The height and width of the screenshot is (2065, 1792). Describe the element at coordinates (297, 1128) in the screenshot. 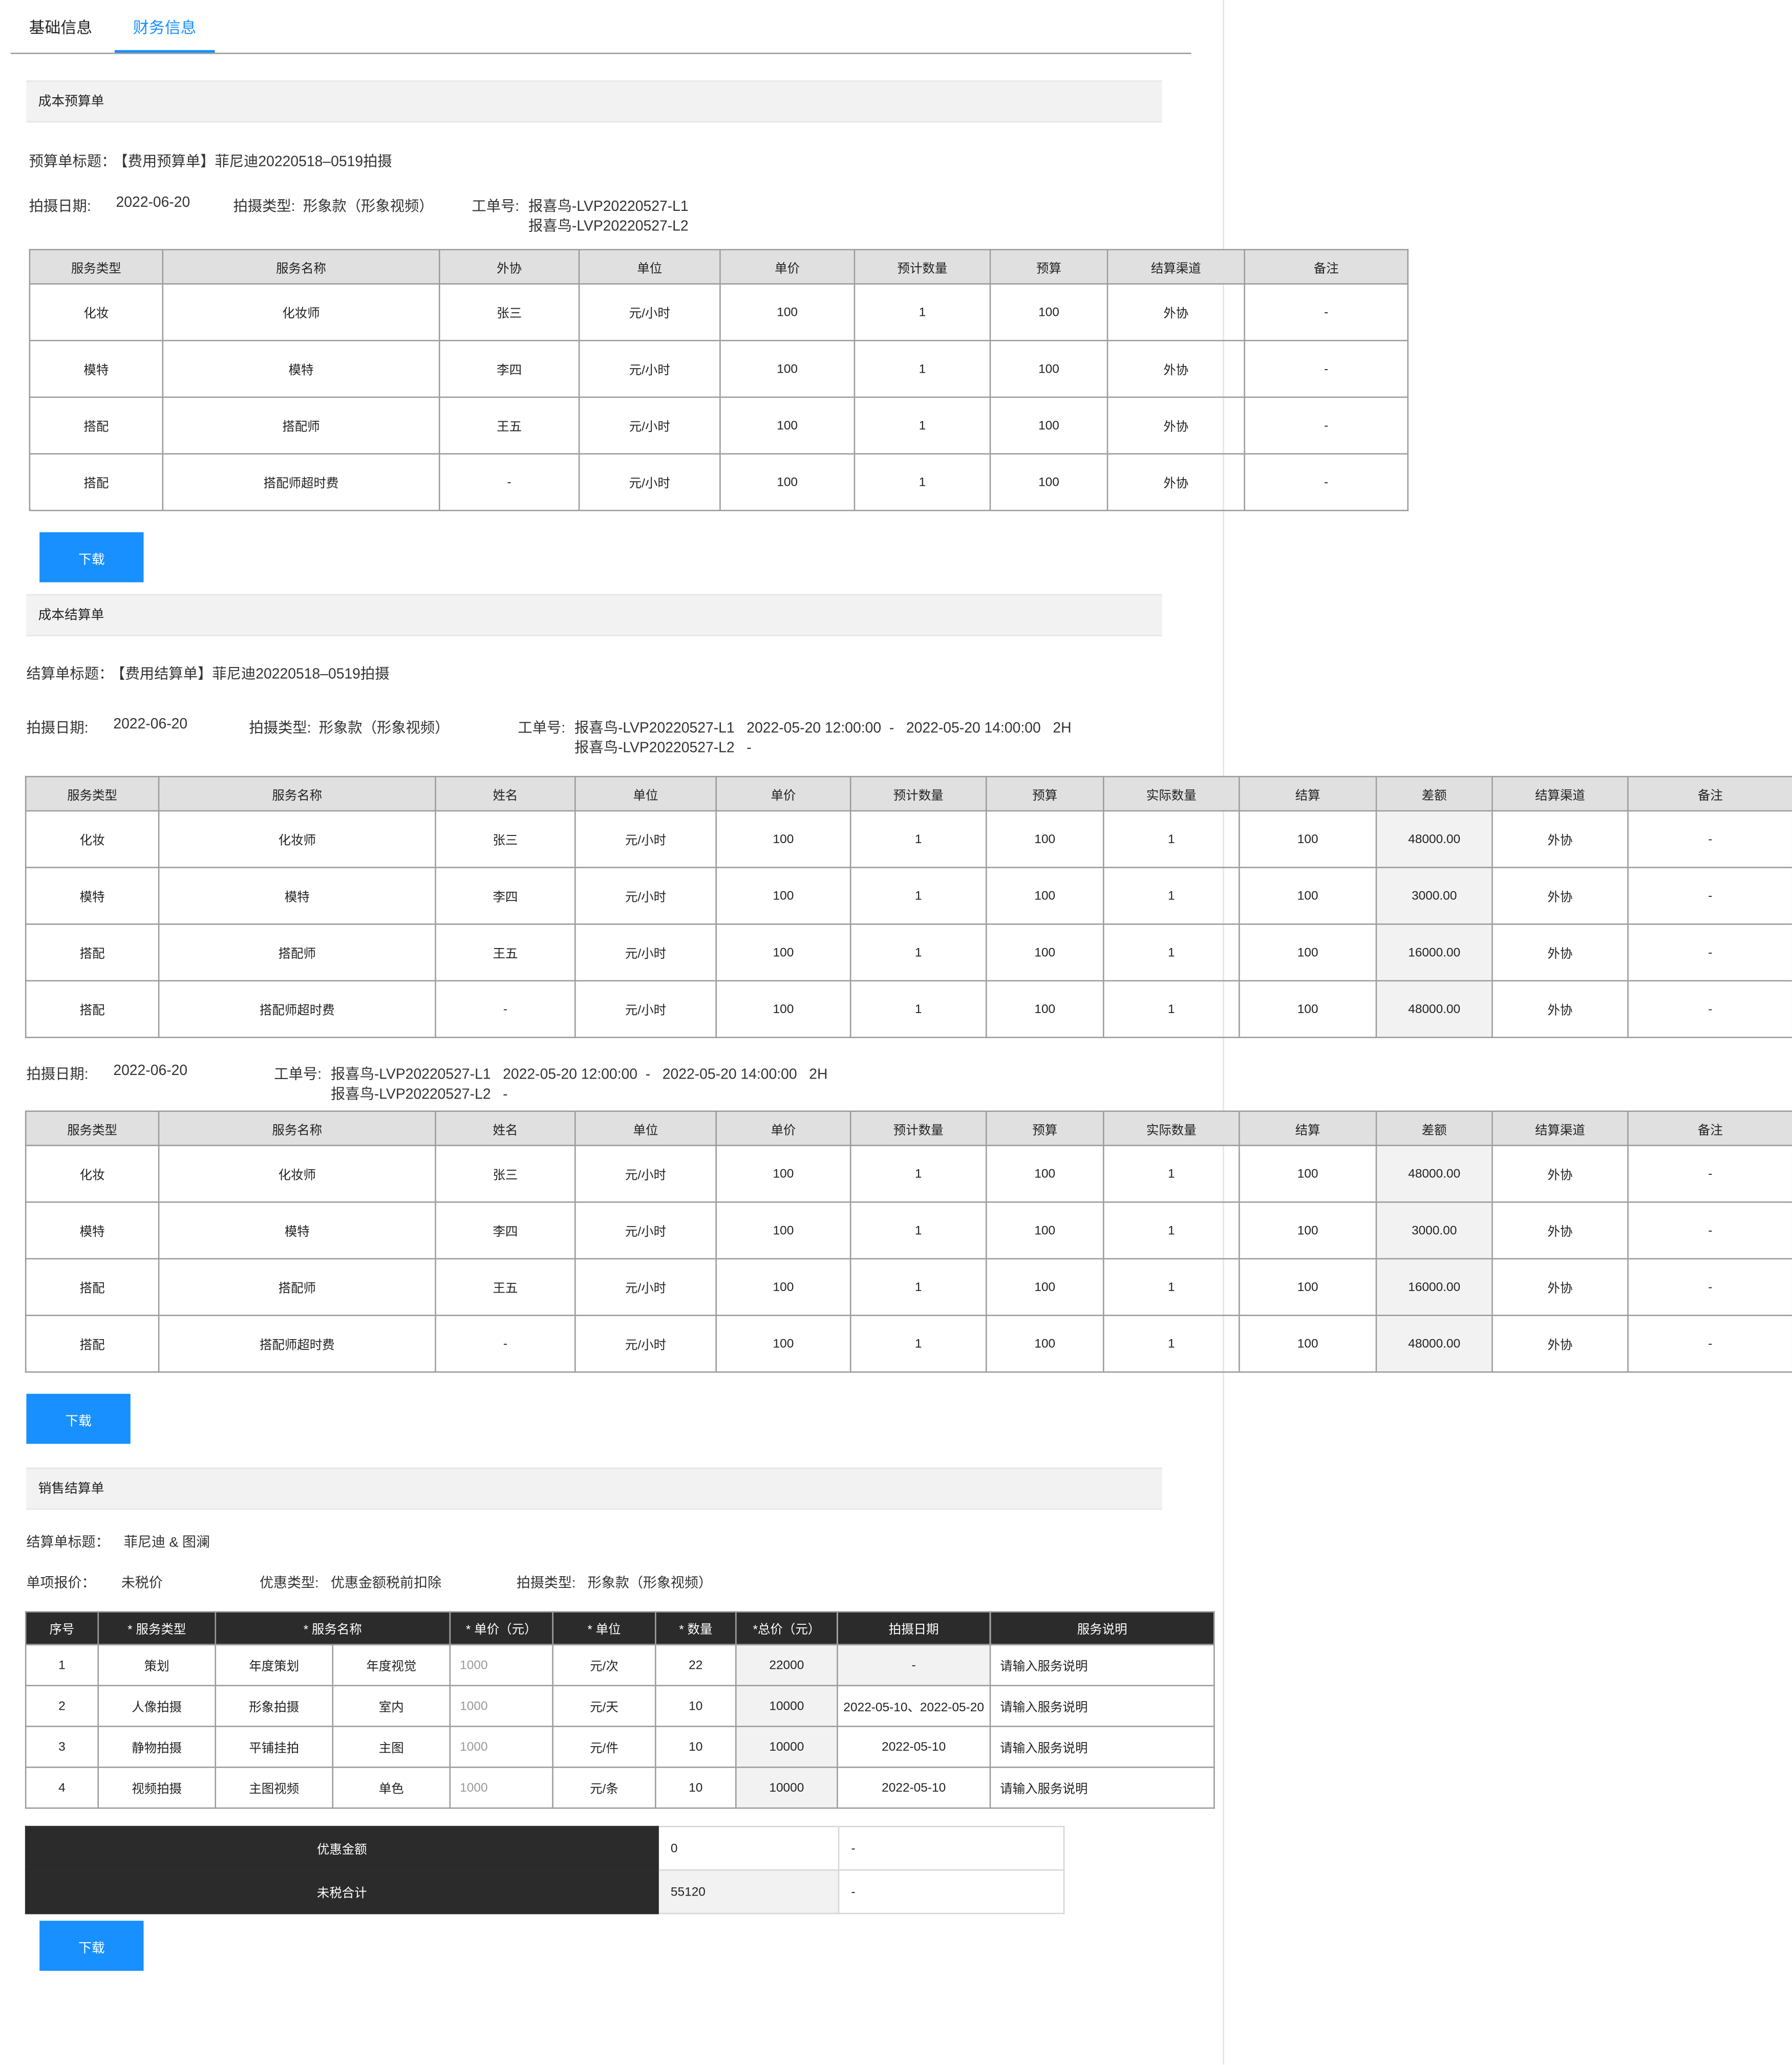

I see `column-header: 服务名称` at that location.